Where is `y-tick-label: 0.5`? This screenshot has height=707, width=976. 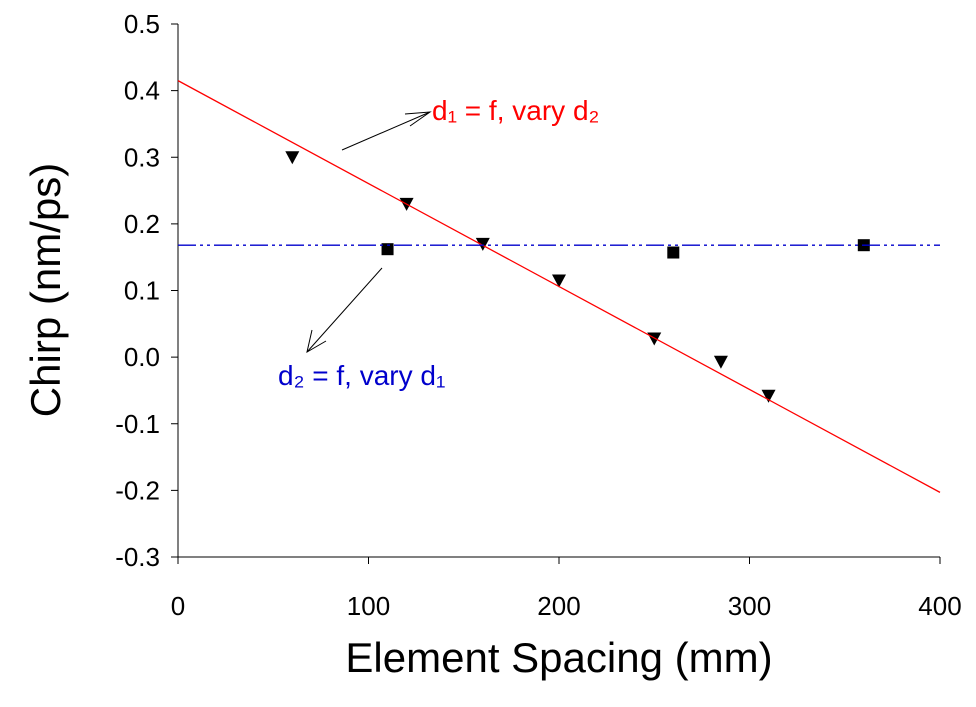 y-tick-label: 0.5 is located at coordinates (142, 24).